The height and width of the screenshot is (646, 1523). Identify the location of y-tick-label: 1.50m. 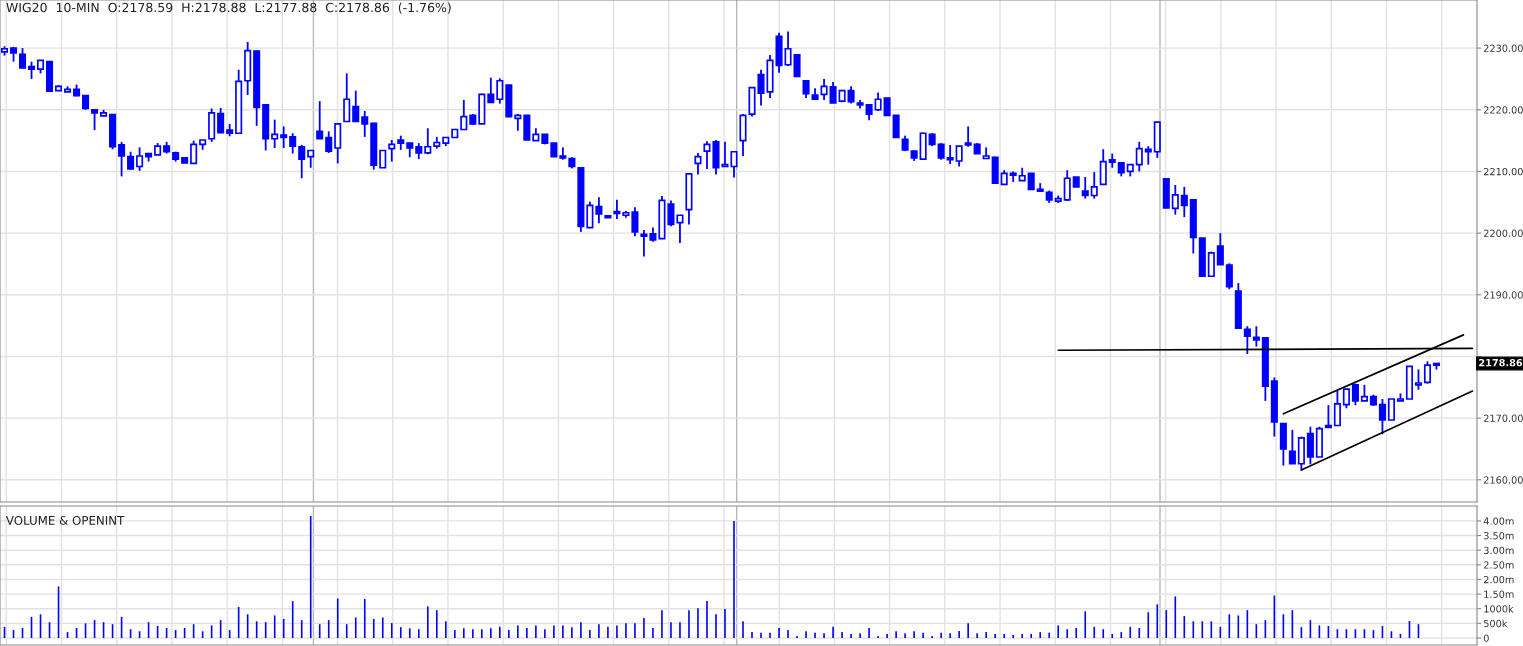
(1499, 594).